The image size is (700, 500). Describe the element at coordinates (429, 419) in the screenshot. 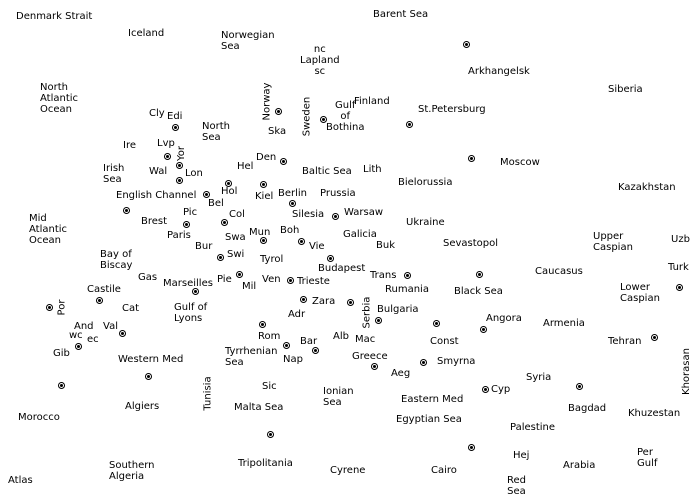

I see `region-label-egyptian-sea: Egyptian Sea` at that location.